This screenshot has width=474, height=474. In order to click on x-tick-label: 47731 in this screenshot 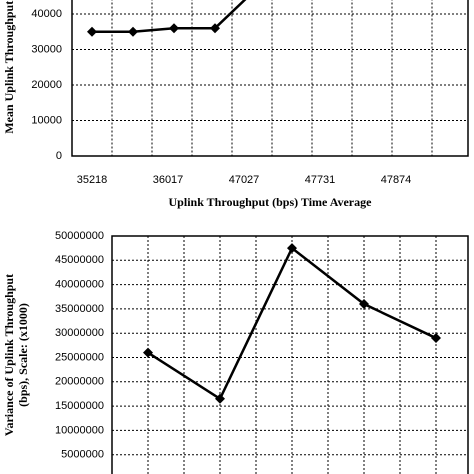, I will do `click(320, 180)`.